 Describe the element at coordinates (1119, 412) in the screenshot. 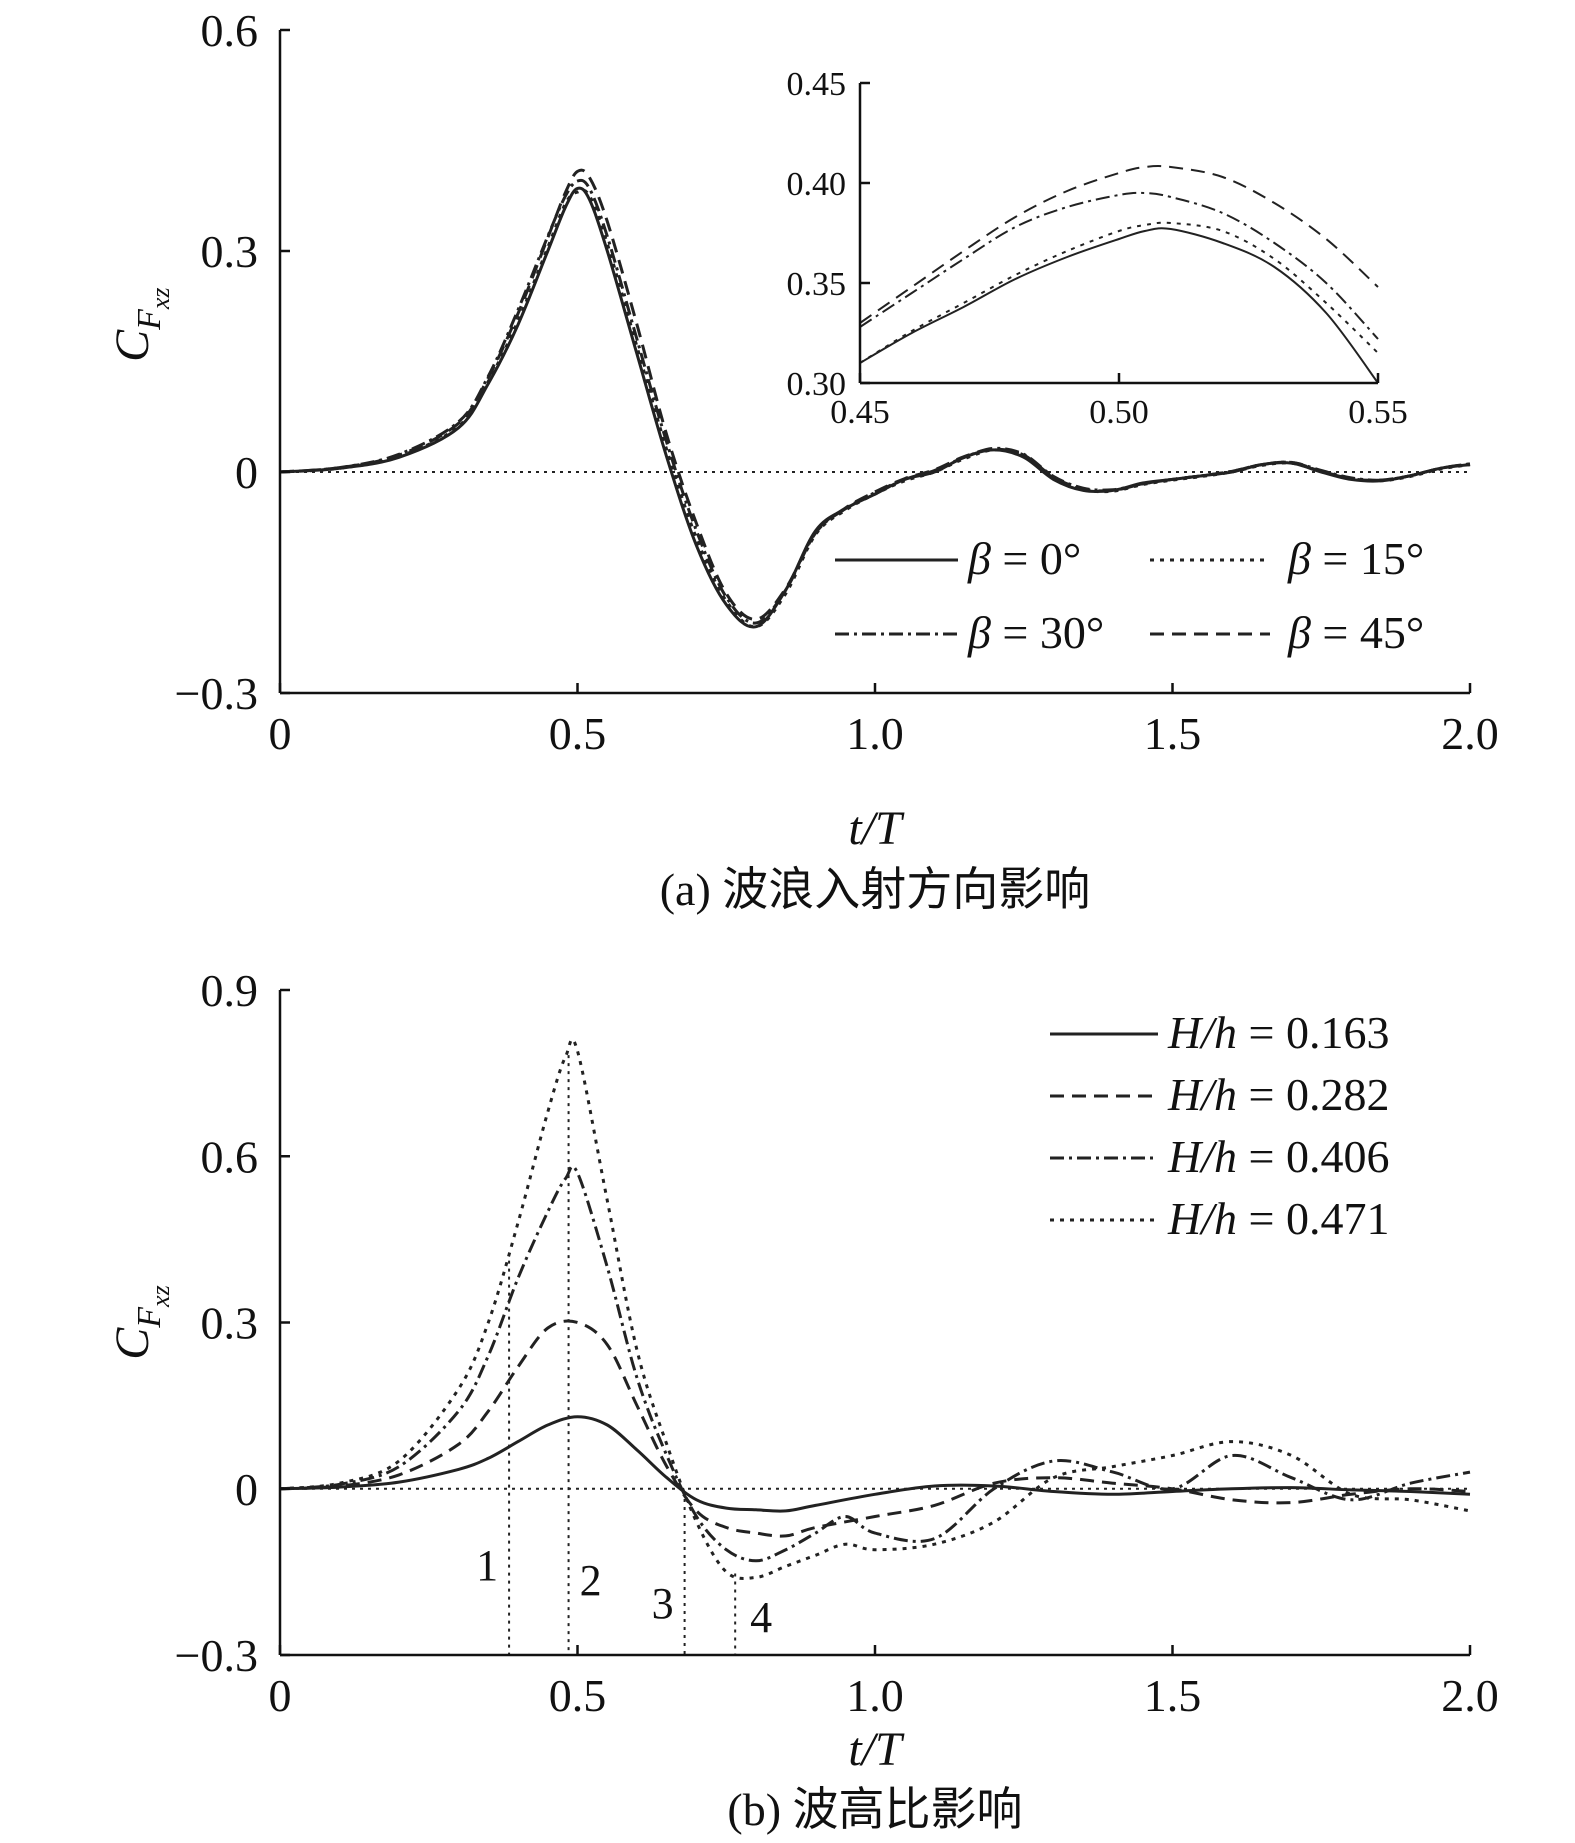

I see `inset-x-tick-label: 0.50` at that location.